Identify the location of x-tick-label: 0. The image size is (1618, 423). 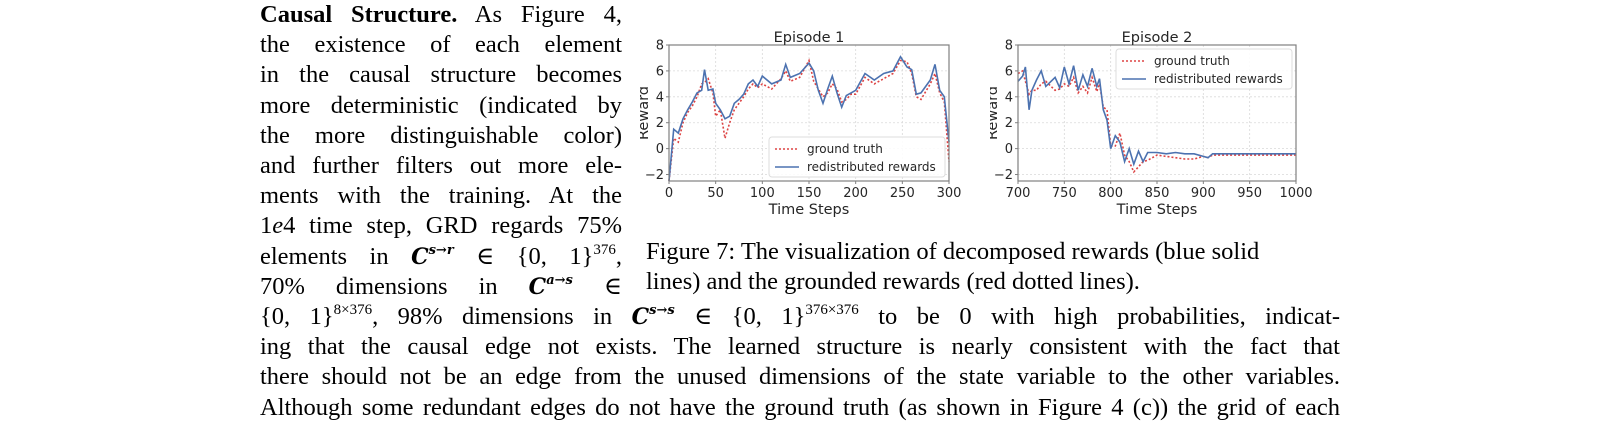
(669, 193).